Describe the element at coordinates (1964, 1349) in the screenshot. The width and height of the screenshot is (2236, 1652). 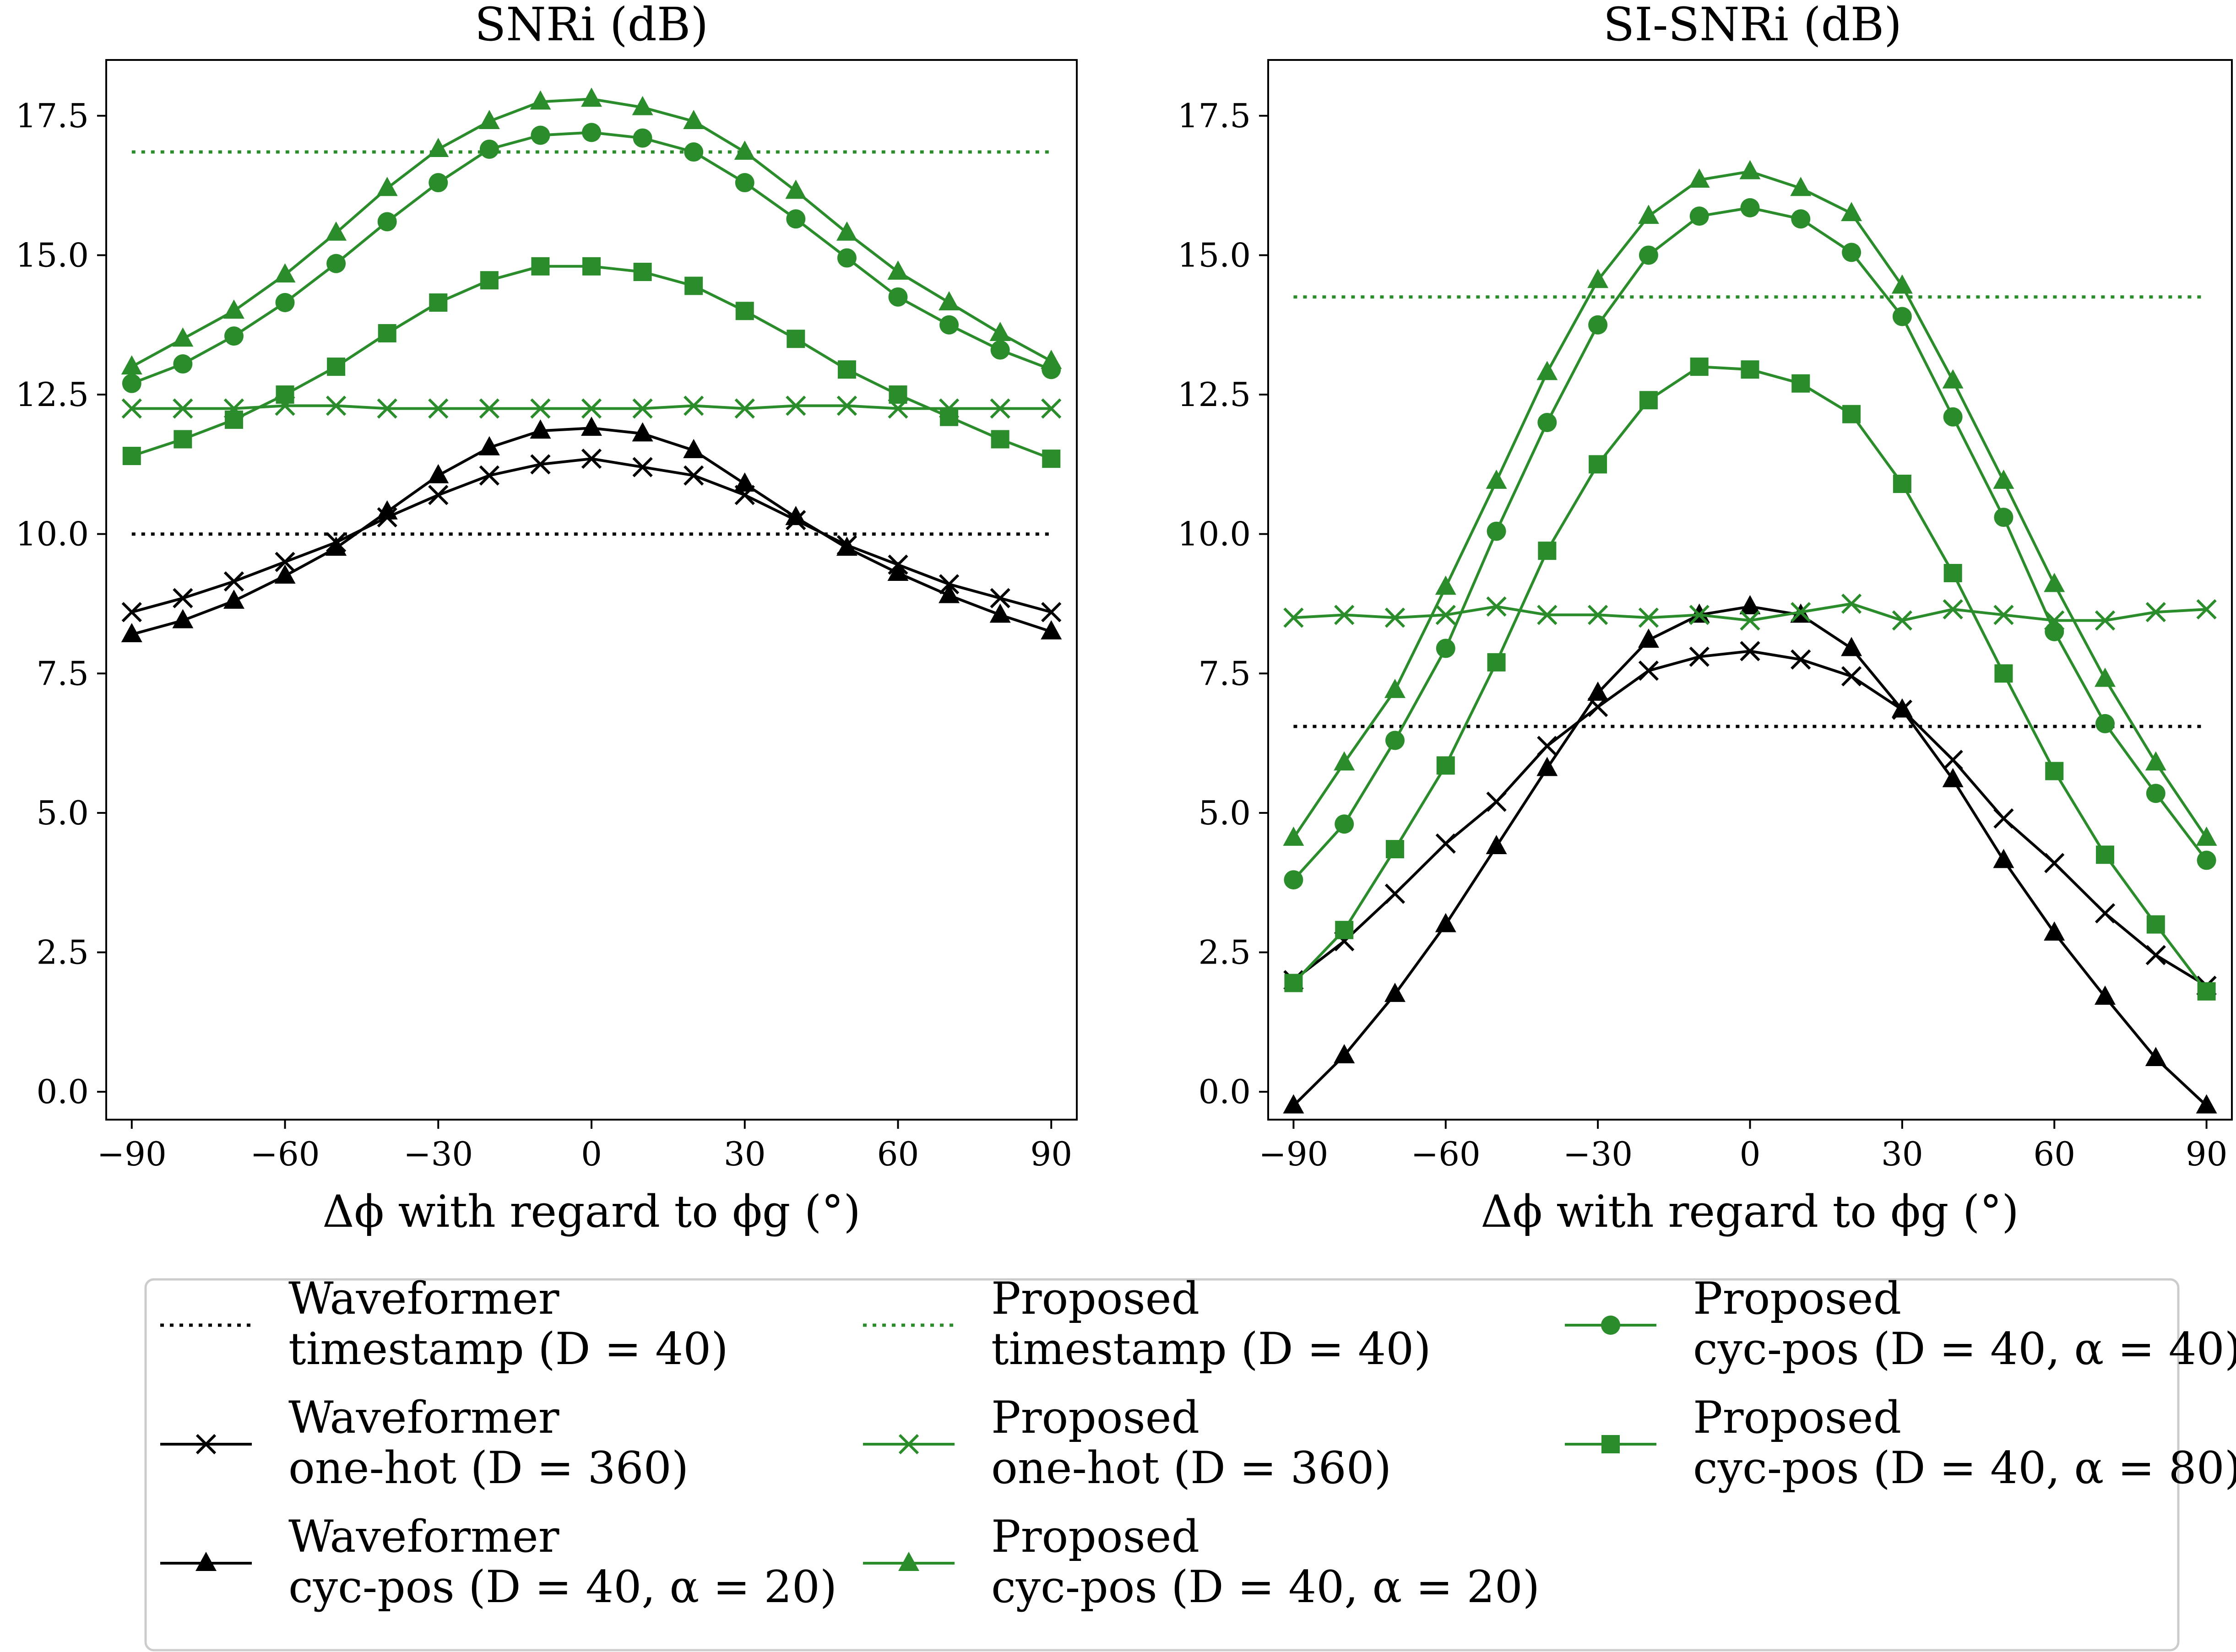
I see `legend-label-line2: cyc-pos (D = 40, α = 40)` at that location.